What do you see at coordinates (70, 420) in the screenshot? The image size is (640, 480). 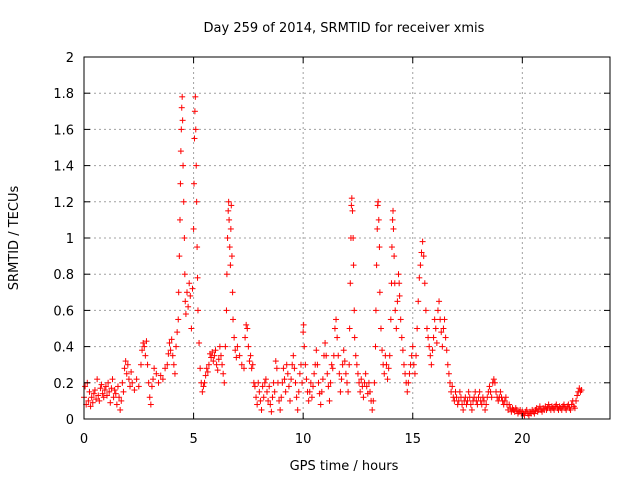 I see `y-tick-label: 0` at bounding box center [70, 420].